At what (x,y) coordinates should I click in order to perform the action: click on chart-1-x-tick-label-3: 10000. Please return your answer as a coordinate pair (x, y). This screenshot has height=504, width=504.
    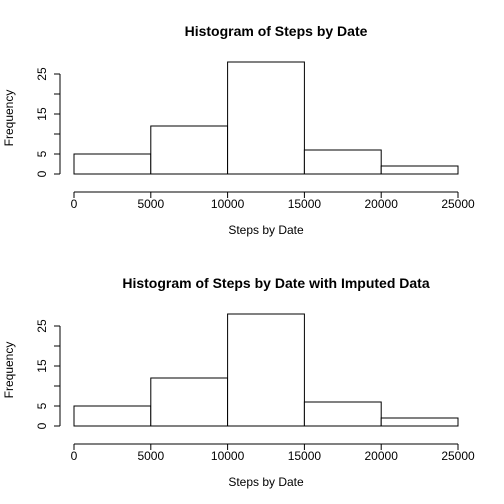
    Looking at the image, I should click on (228, 204).